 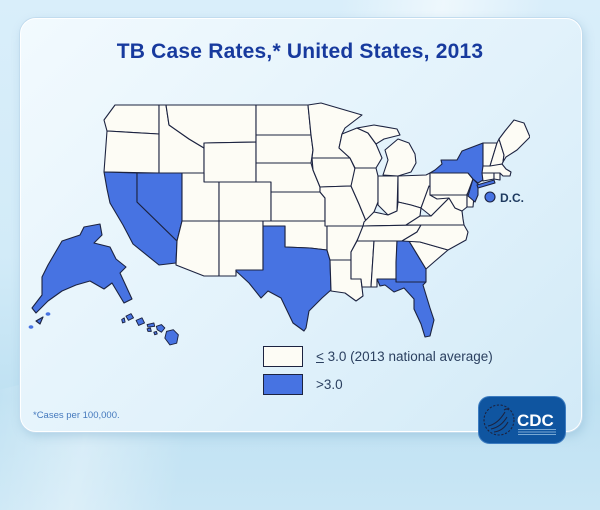 What do you see at coordinates (298, 206) in the screenshot?
I see `state-ks` at bounding box center [298, 206].